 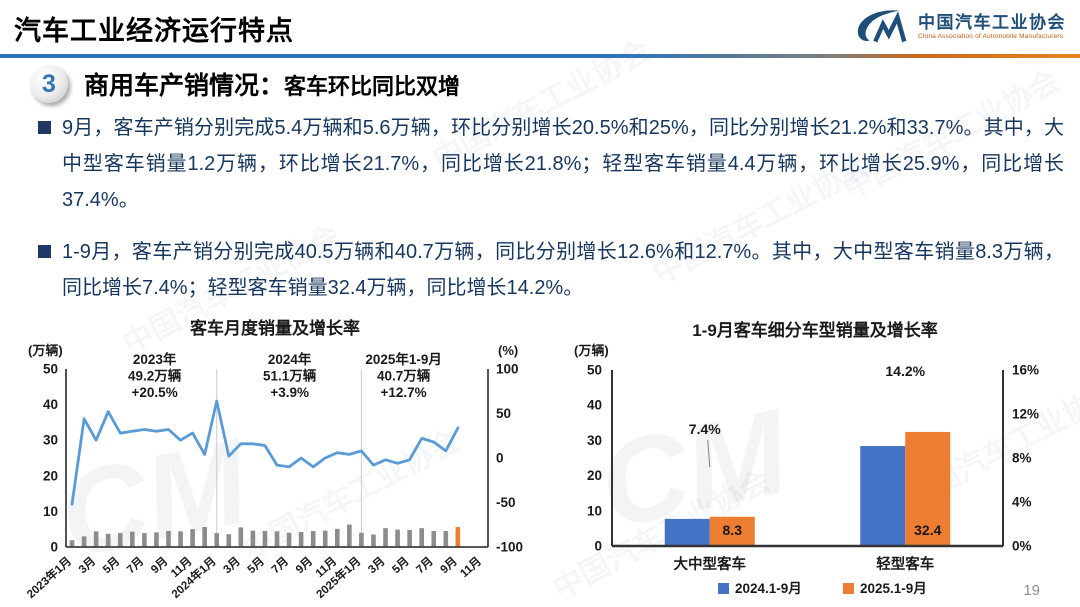 What do you see at coordinates (822, 588) in the screenshot?
I see `legend: 2024.1-9月 2025.1-9月` at bounding box center [822, 588].